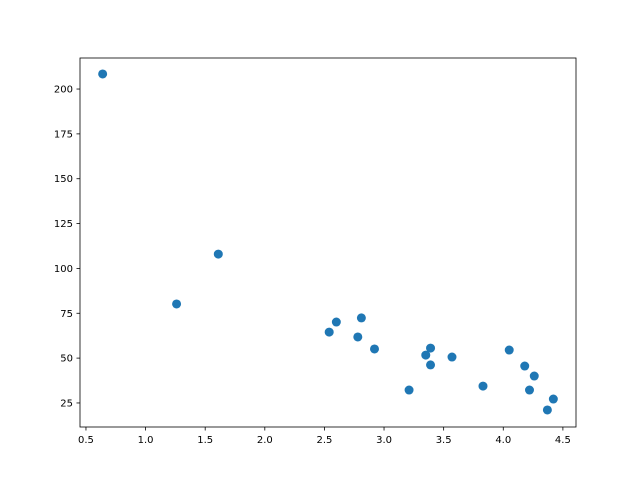  I want to click on x-tick-label: 2.5, so click(324, 440).